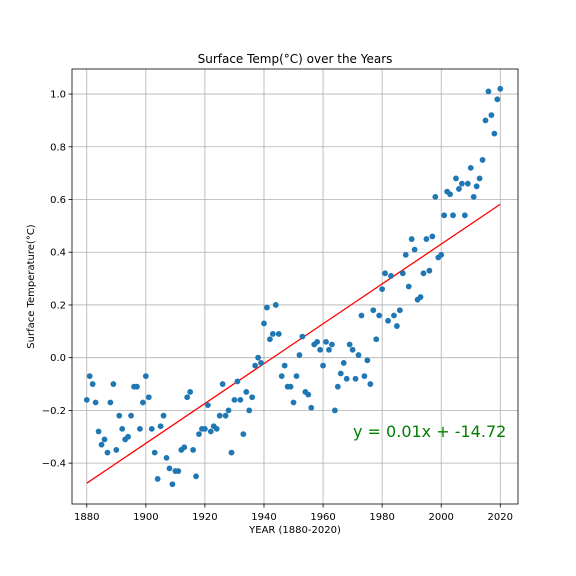  I want to click on x-tick-label: 2000, so click(440, 517).